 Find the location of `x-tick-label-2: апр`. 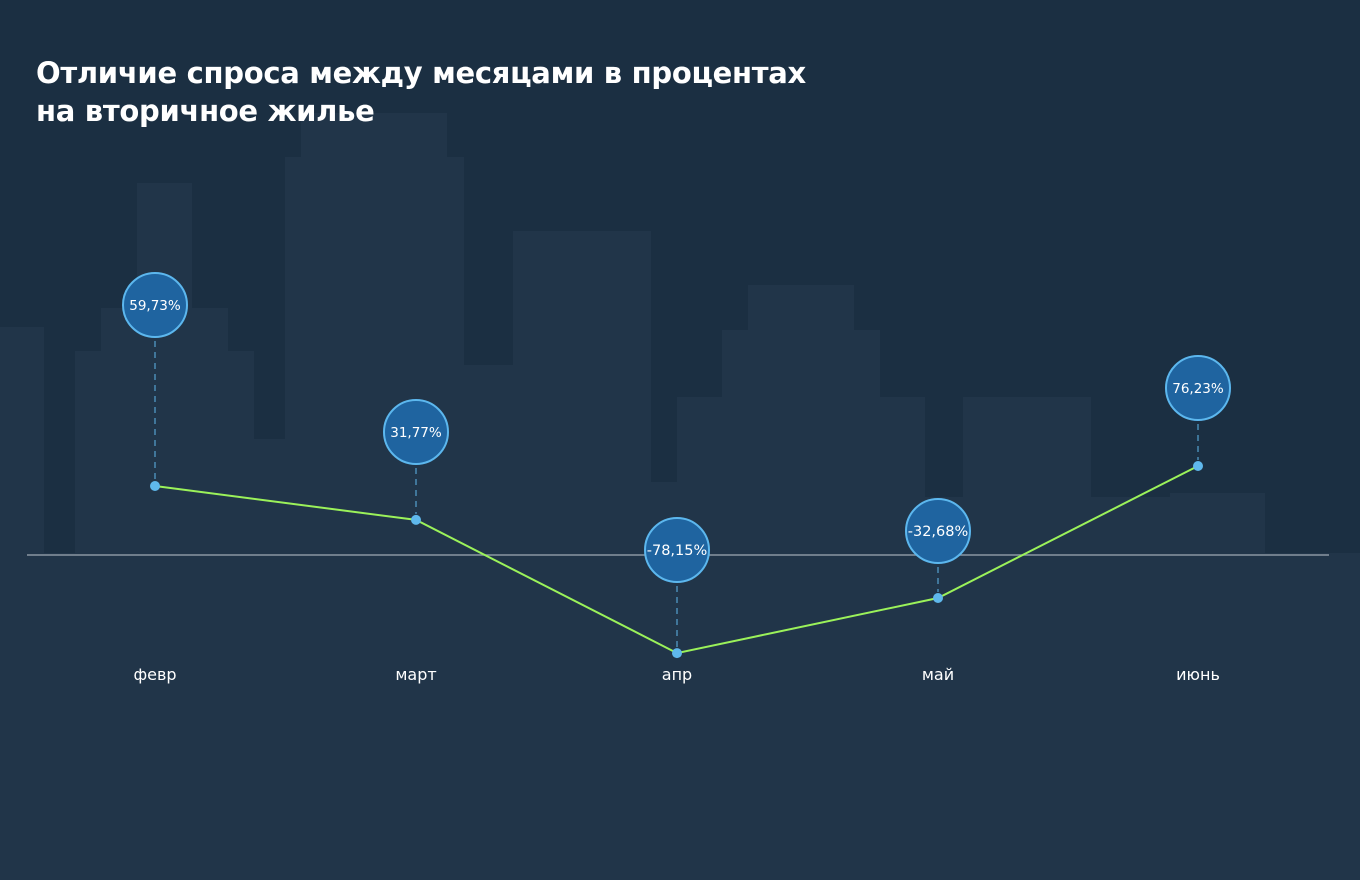

x-tick-label-2: апр is located at coordinates (677, 674).